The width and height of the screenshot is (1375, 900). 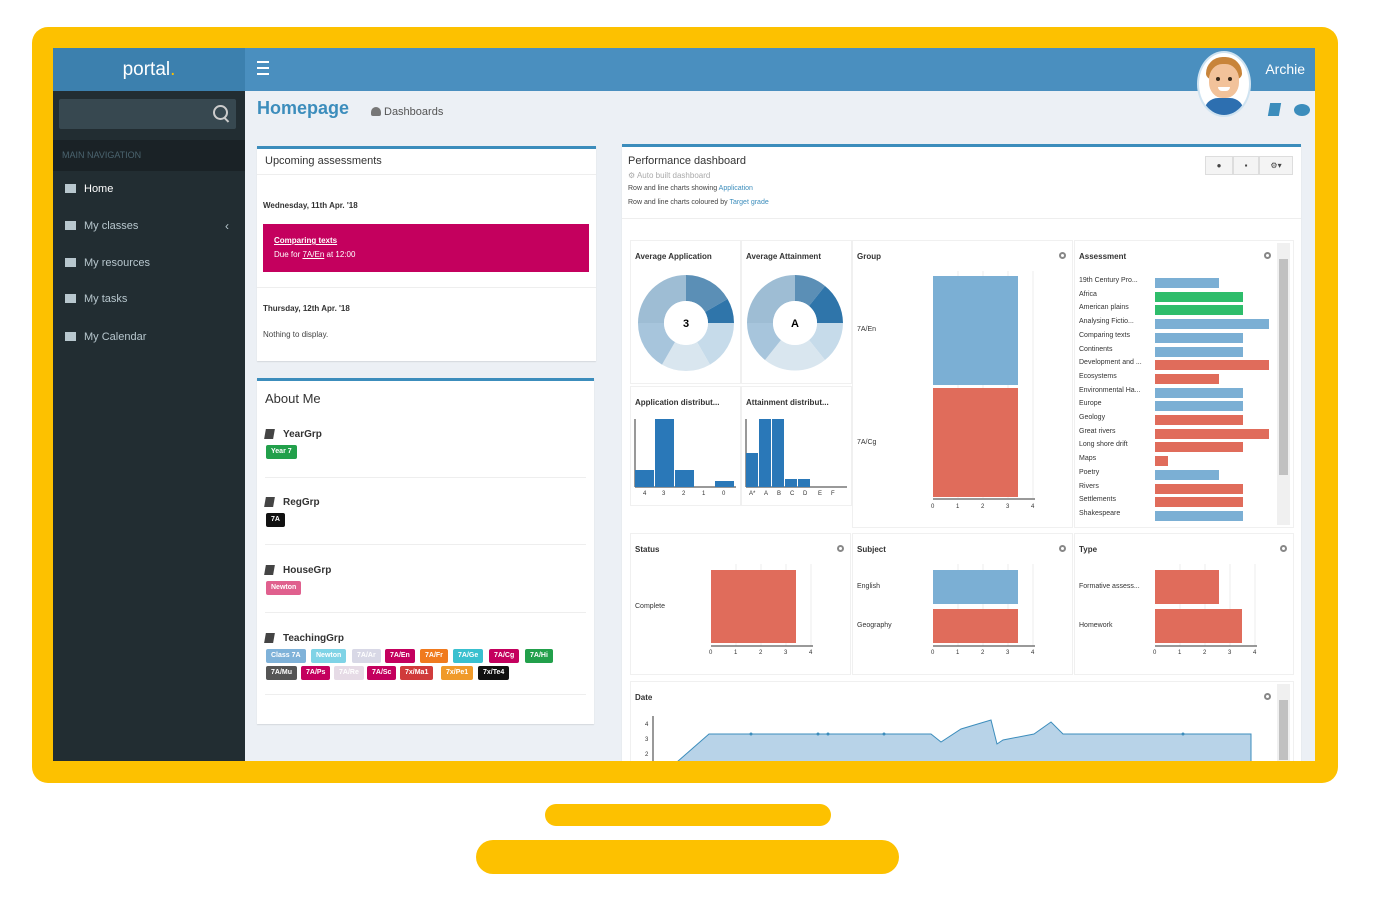 What do you see at coordinates (349, 673) in the screenshot?
I see `teaching-tag: 7A/Re` at bounding box center [349, 673].